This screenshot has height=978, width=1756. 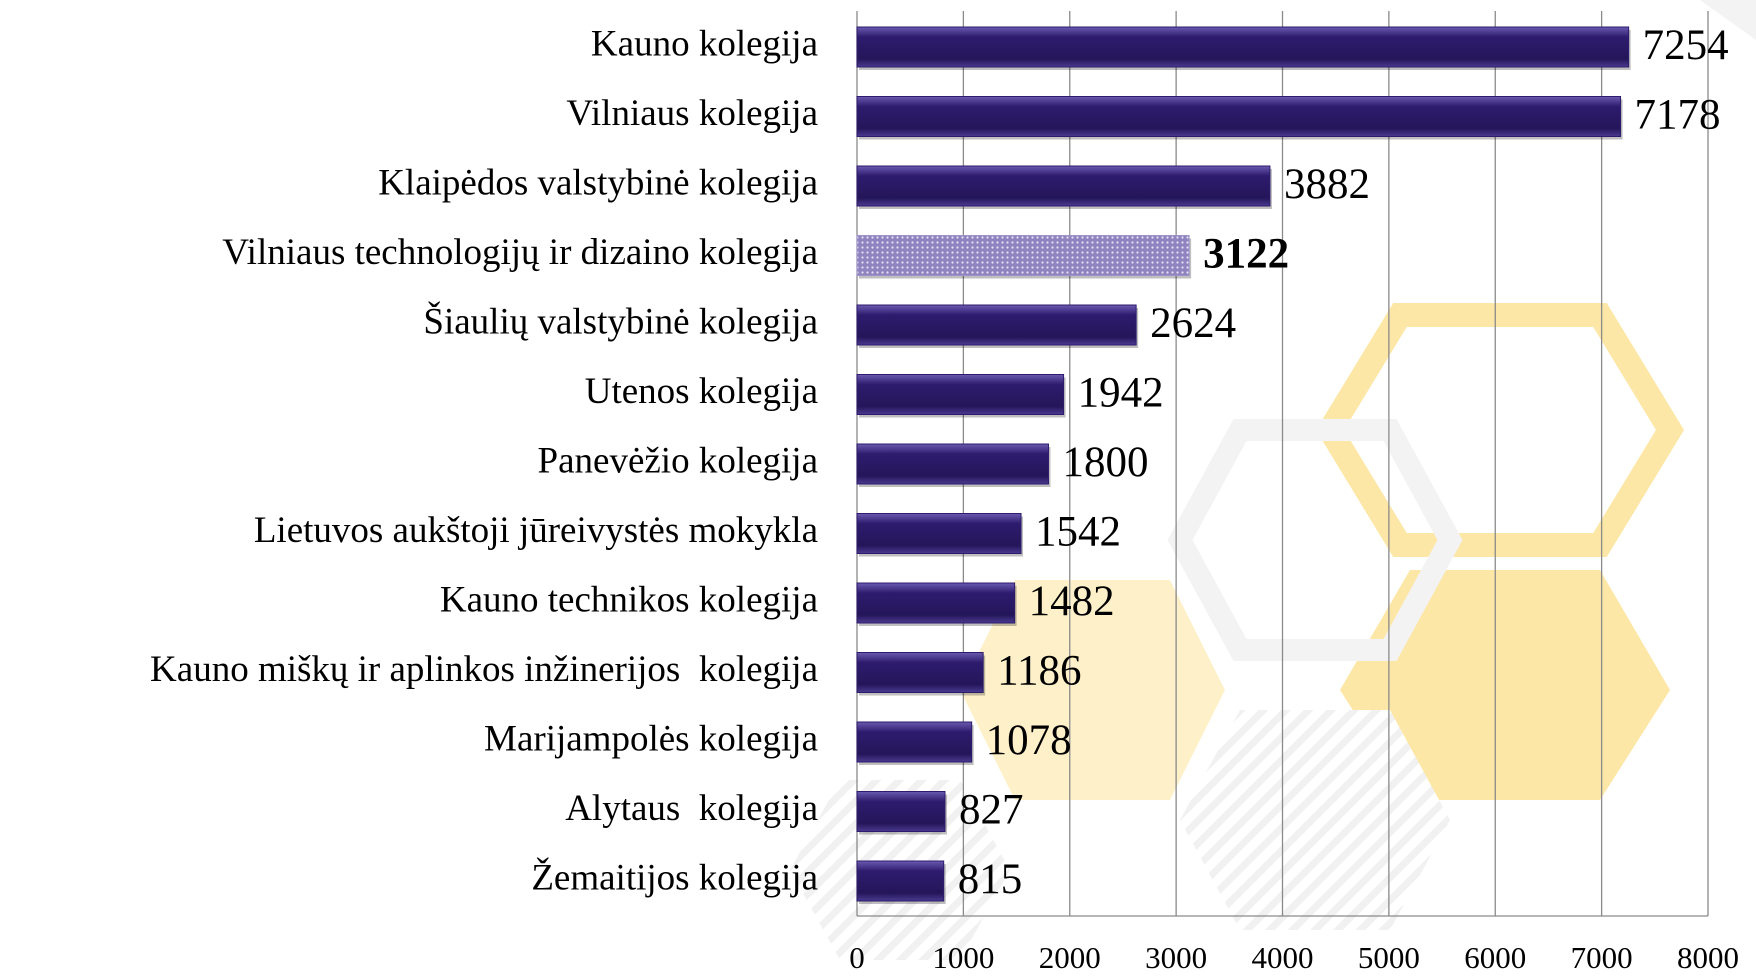 I want to click on value-label: 3882, so click(x=1327, y=184).